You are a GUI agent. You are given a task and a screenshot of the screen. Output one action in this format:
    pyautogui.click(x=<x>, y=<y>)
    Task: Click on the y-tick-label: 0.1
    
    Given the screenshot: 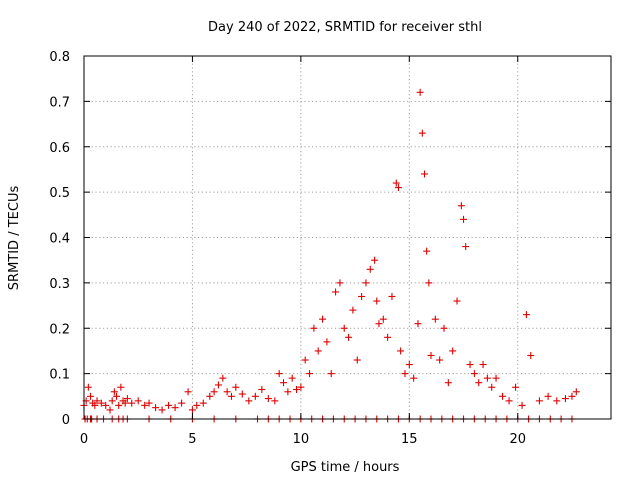 What is the action you would take?
    pyautogui.click(x=59, y=375)
    